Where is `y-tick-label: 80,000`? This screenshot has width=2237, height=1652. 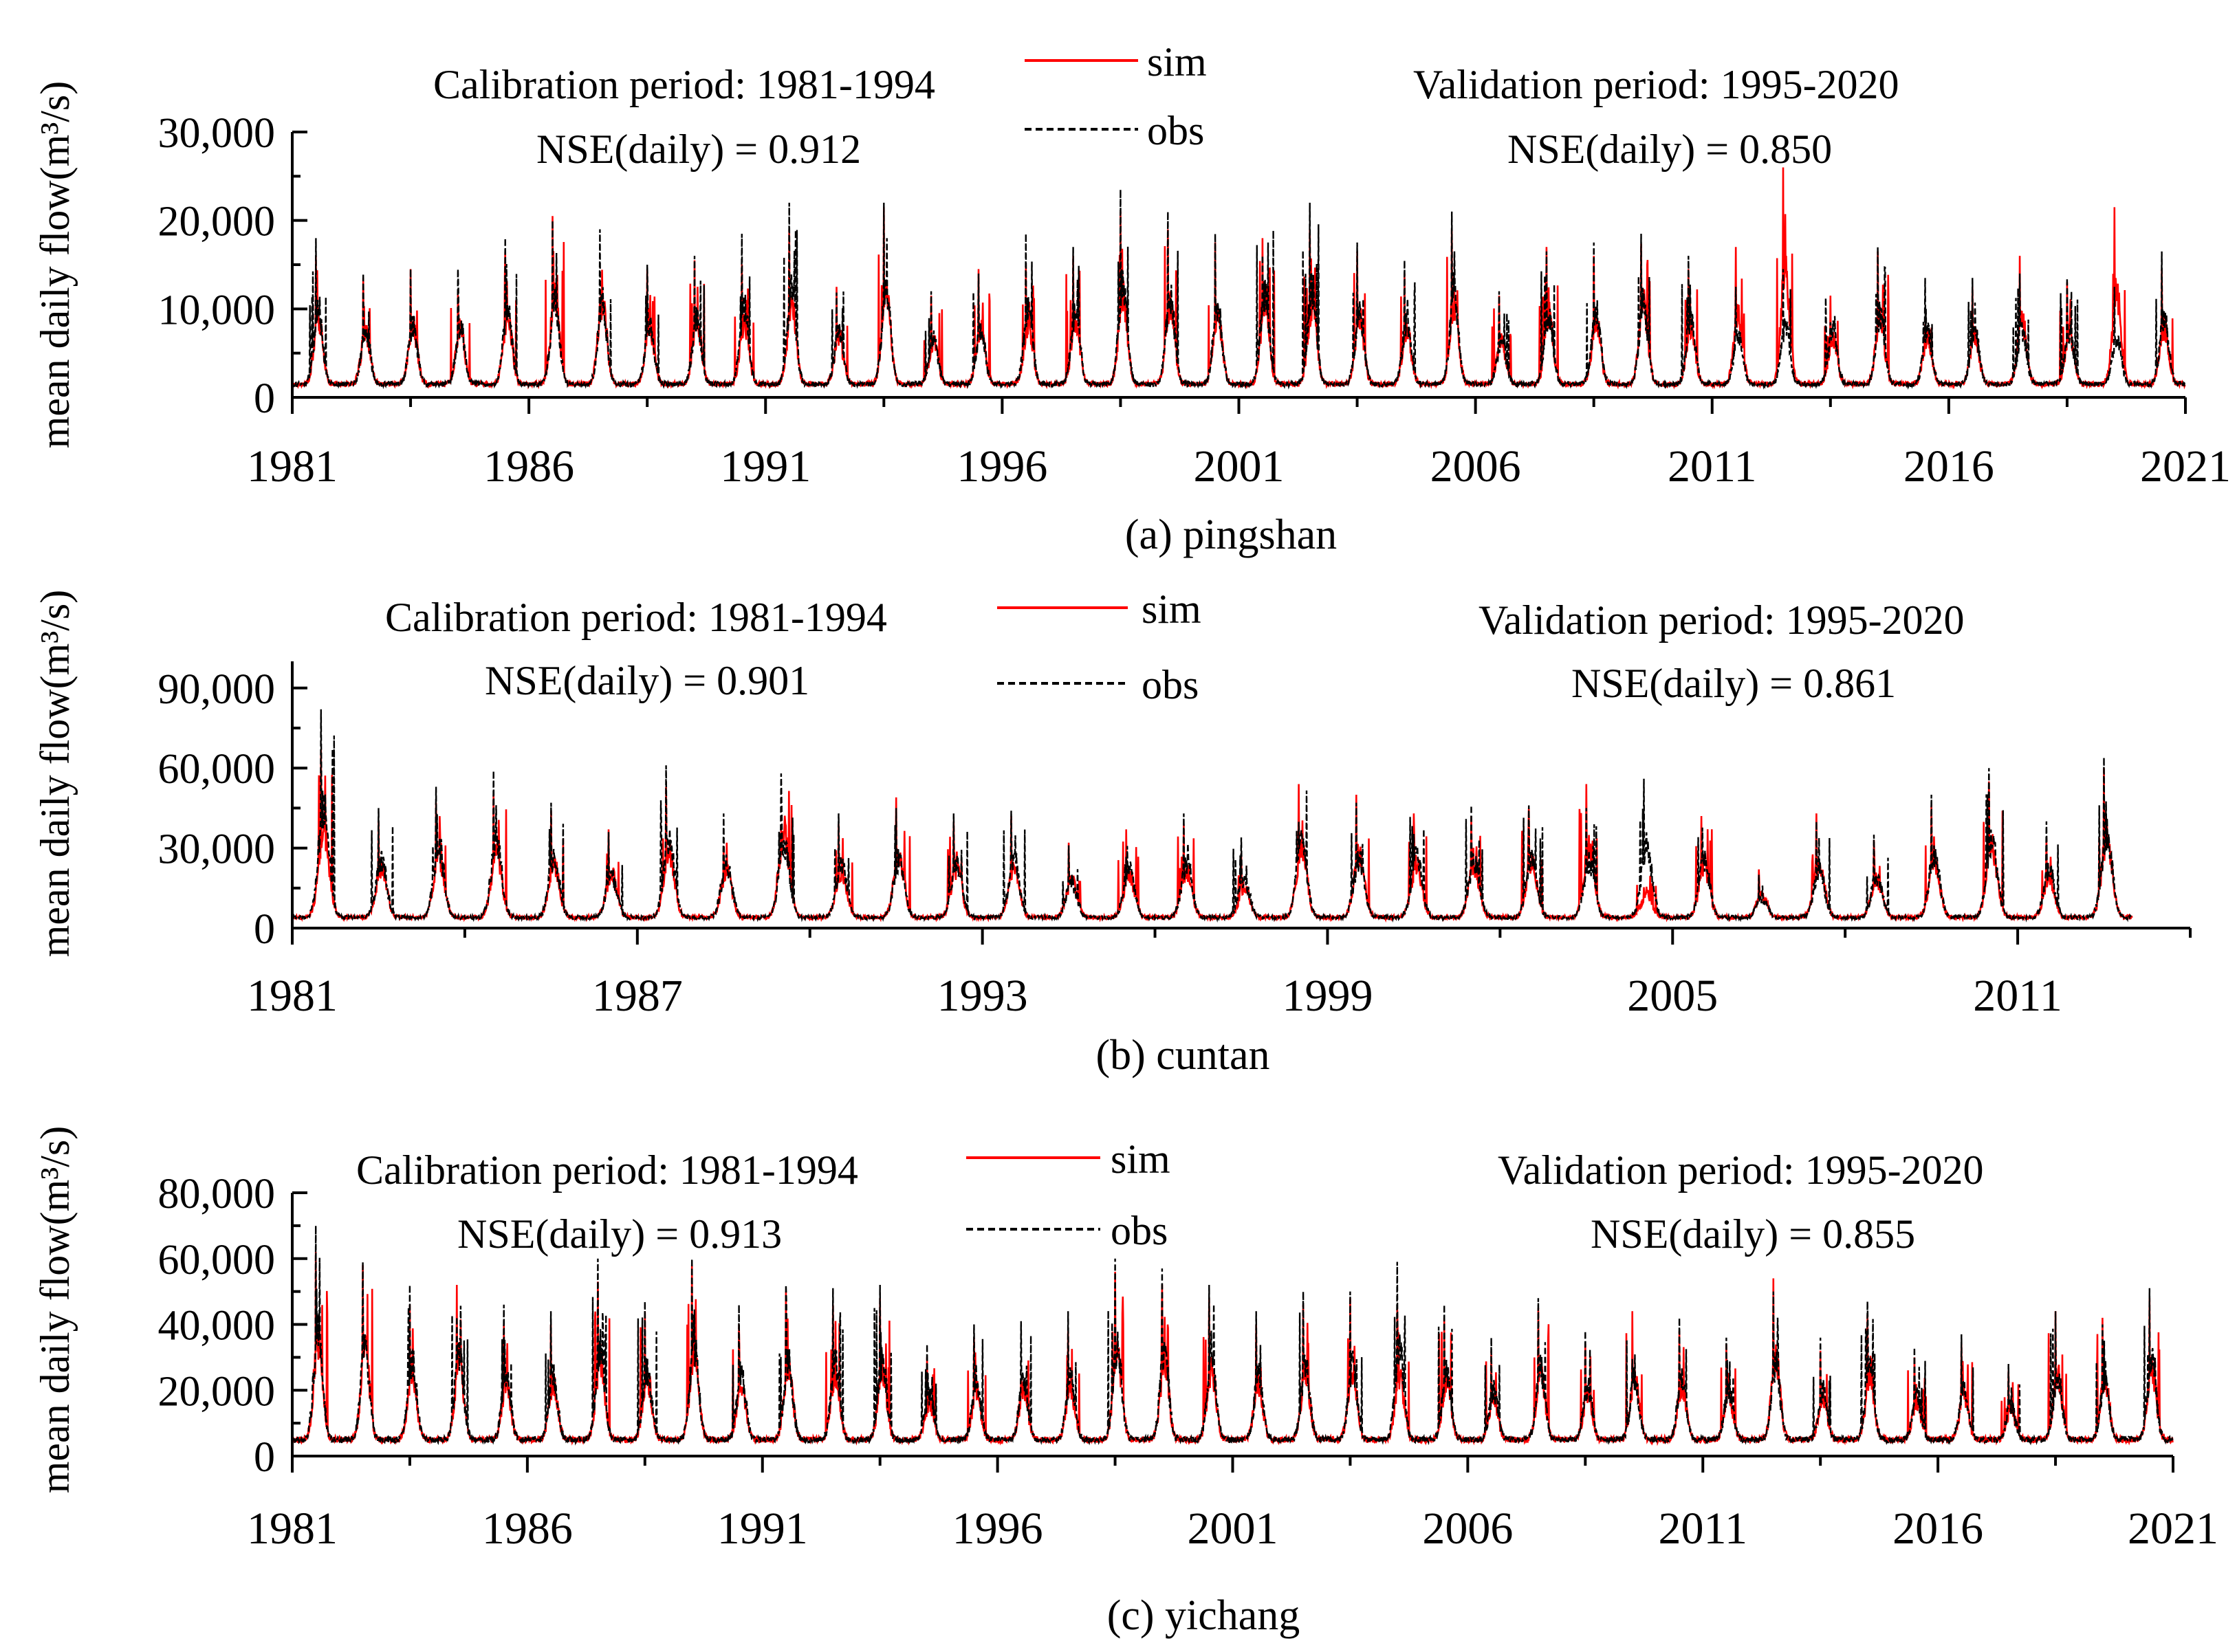 y-tick-label: 80,000 is located at coordinates (217, 1194).